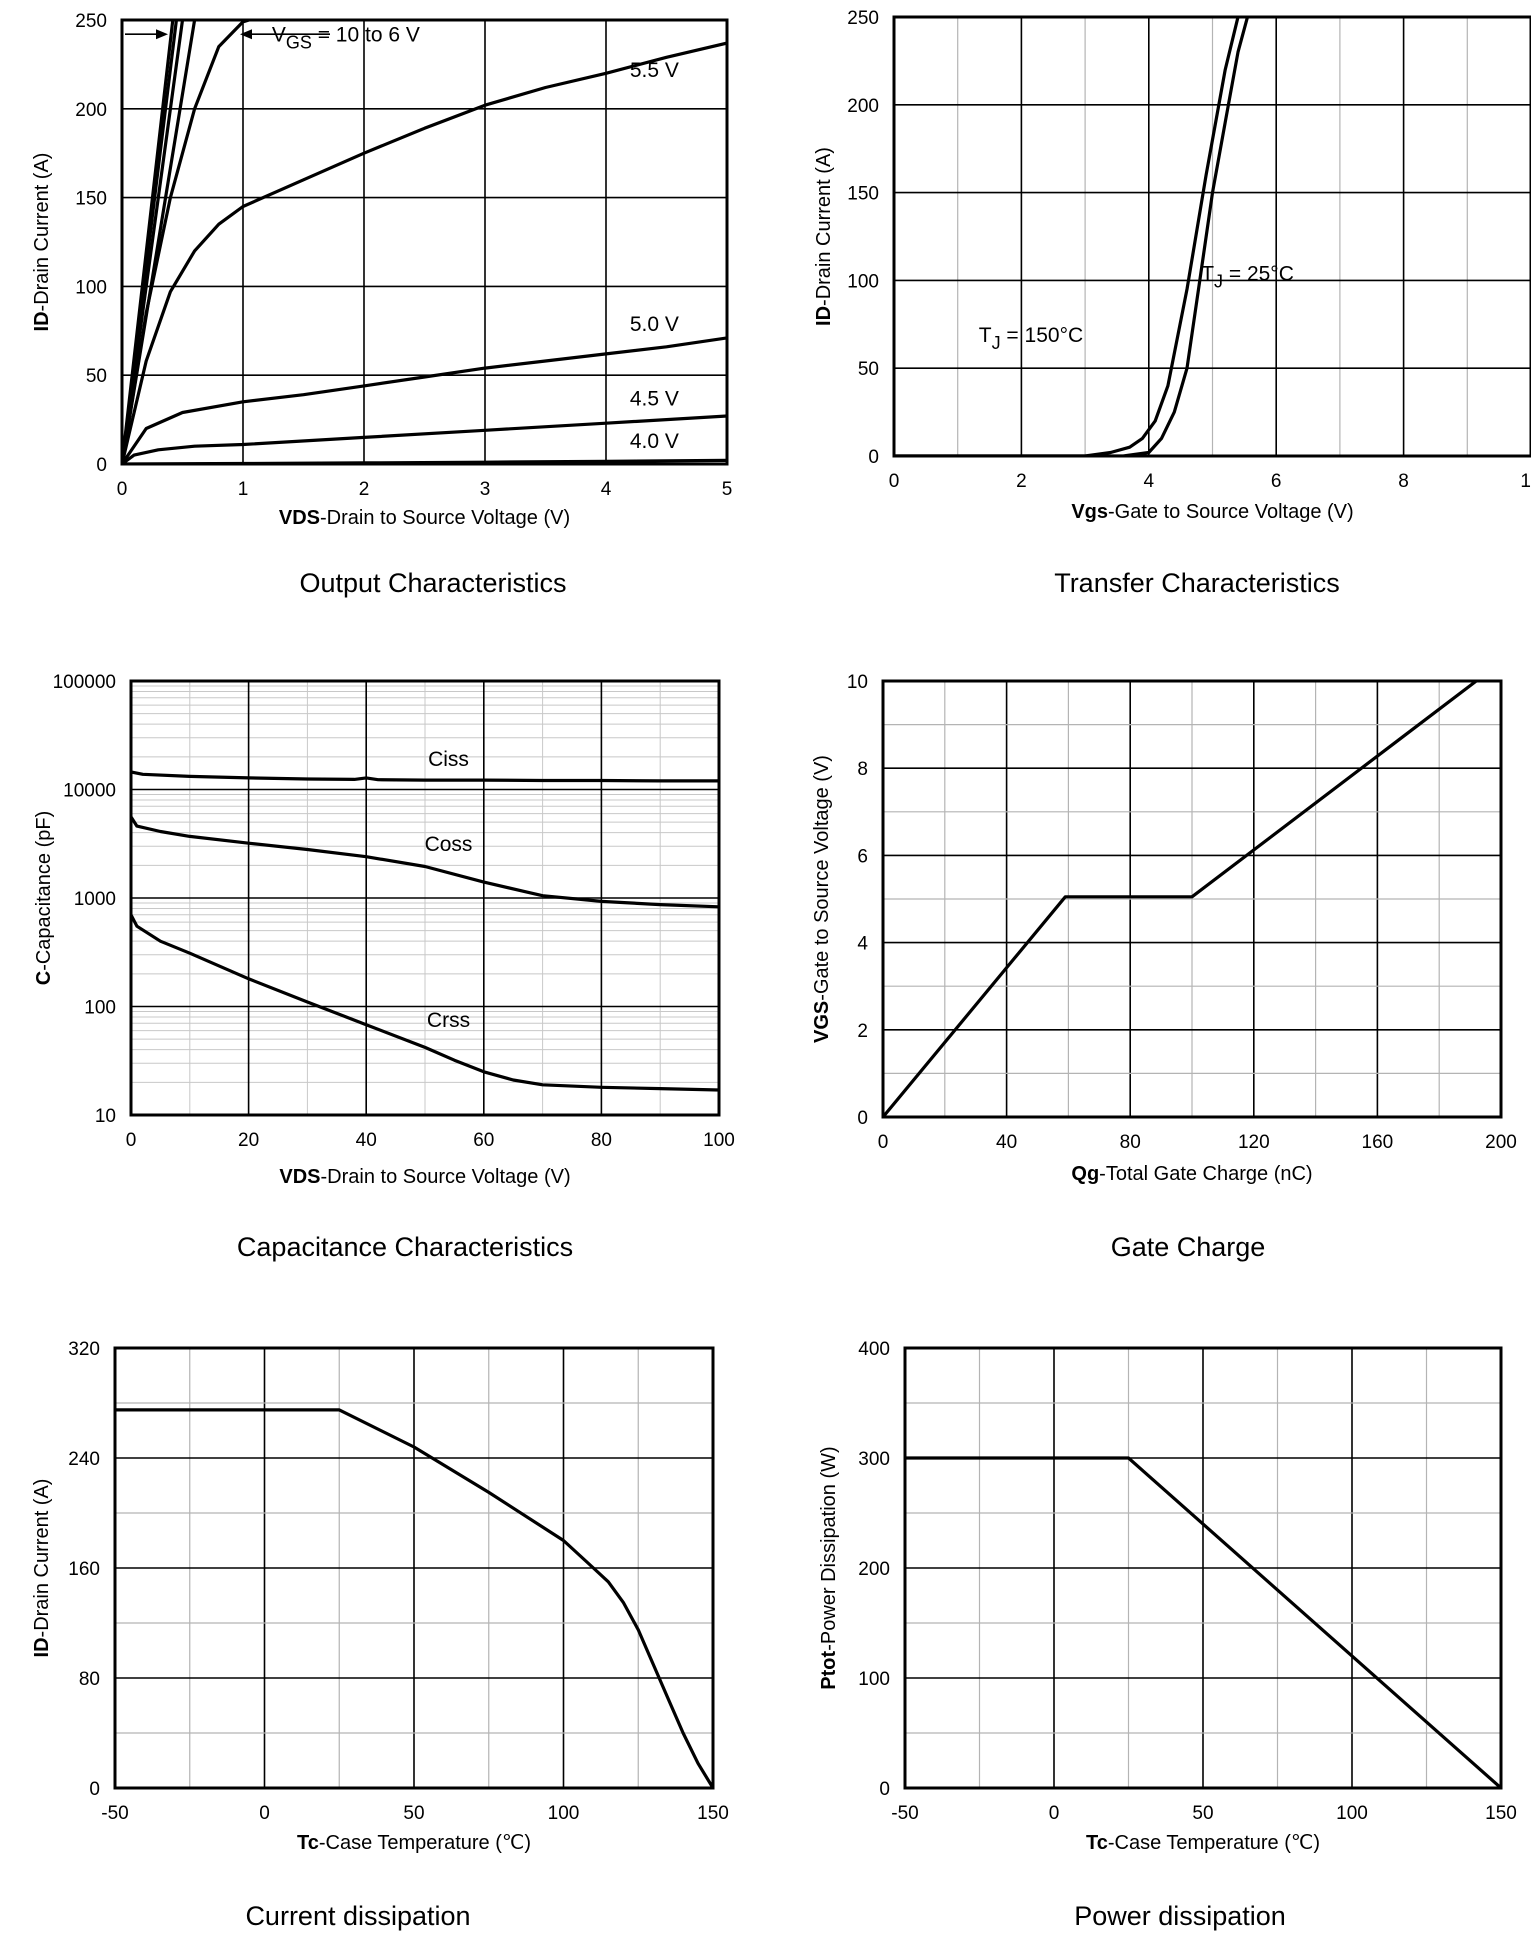  What do you see at coordinates (1191, 1174) in the screenshot?
I see `x-axis-label: Qg-Total Gate Charge (nC)` at bounding box center [1191, 1174].